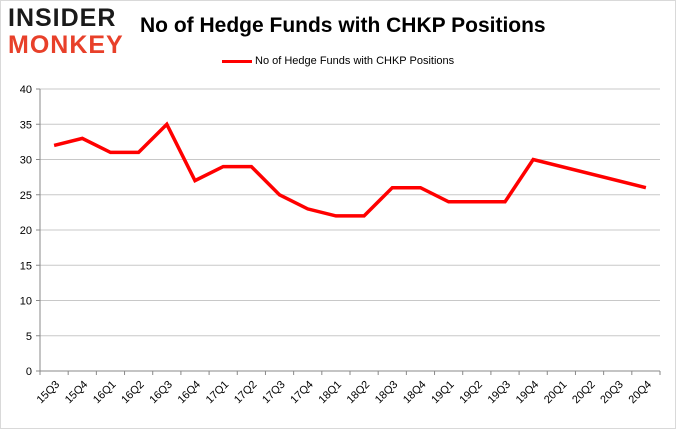 The height and width of the screenshot is (431, 678). I want to click on y-tick-label: 0, so click(29, 372).